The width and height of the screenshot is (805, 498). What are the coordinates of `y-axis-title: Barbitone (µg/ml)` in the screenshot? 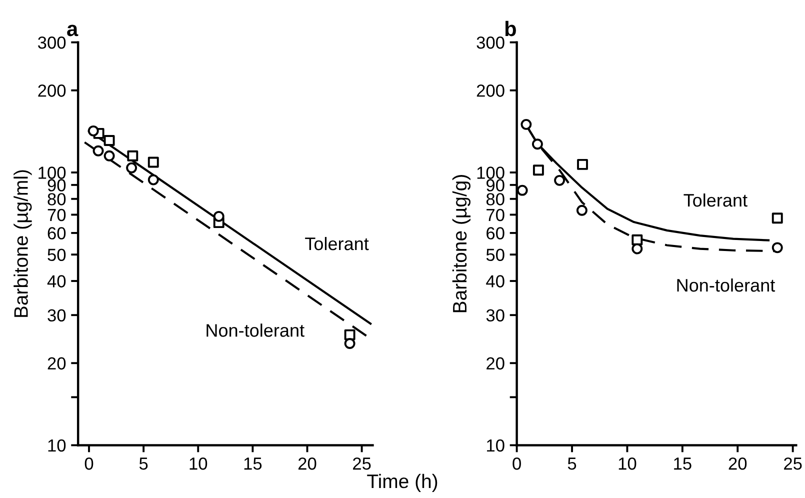 It's located at (23, 243).